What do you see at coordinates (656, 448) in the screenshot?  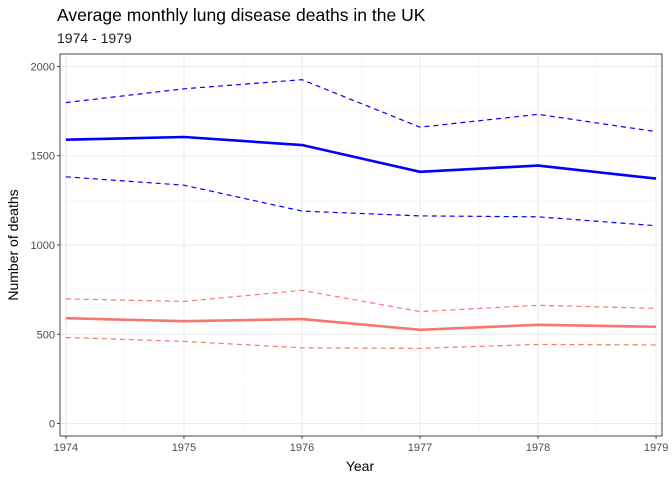 I see `x-tick-label: 1979` at bounding box center [656, 448].